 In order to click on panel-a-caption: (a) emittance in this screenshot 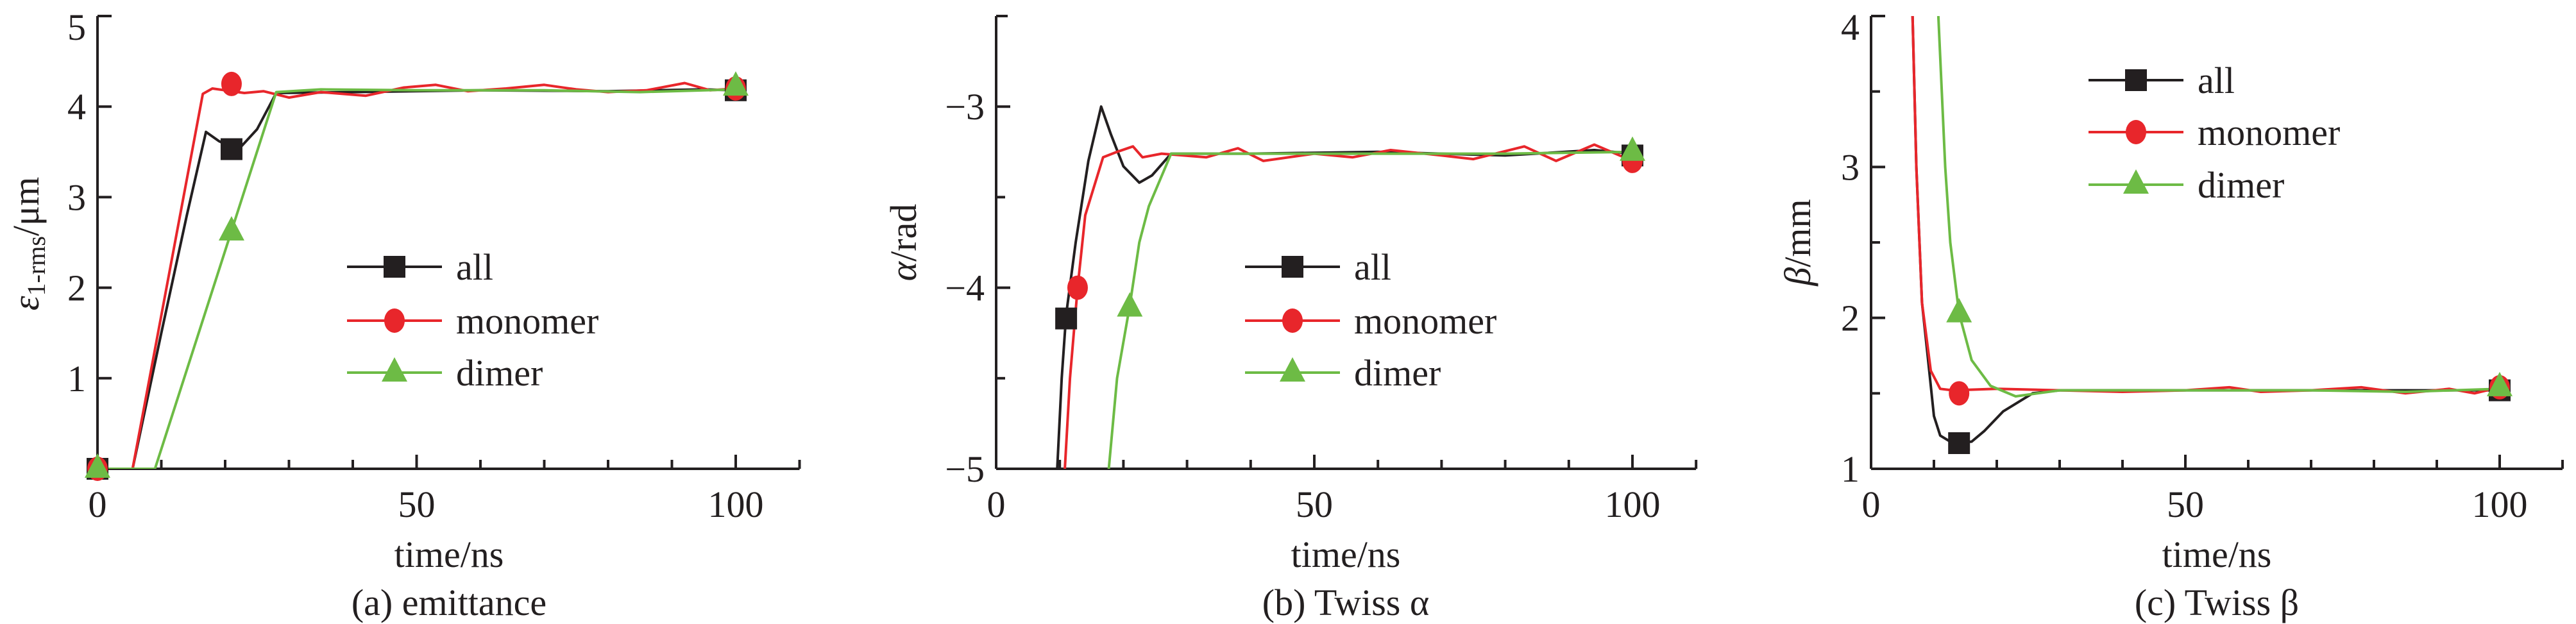, I will do `click(449, 602)`.